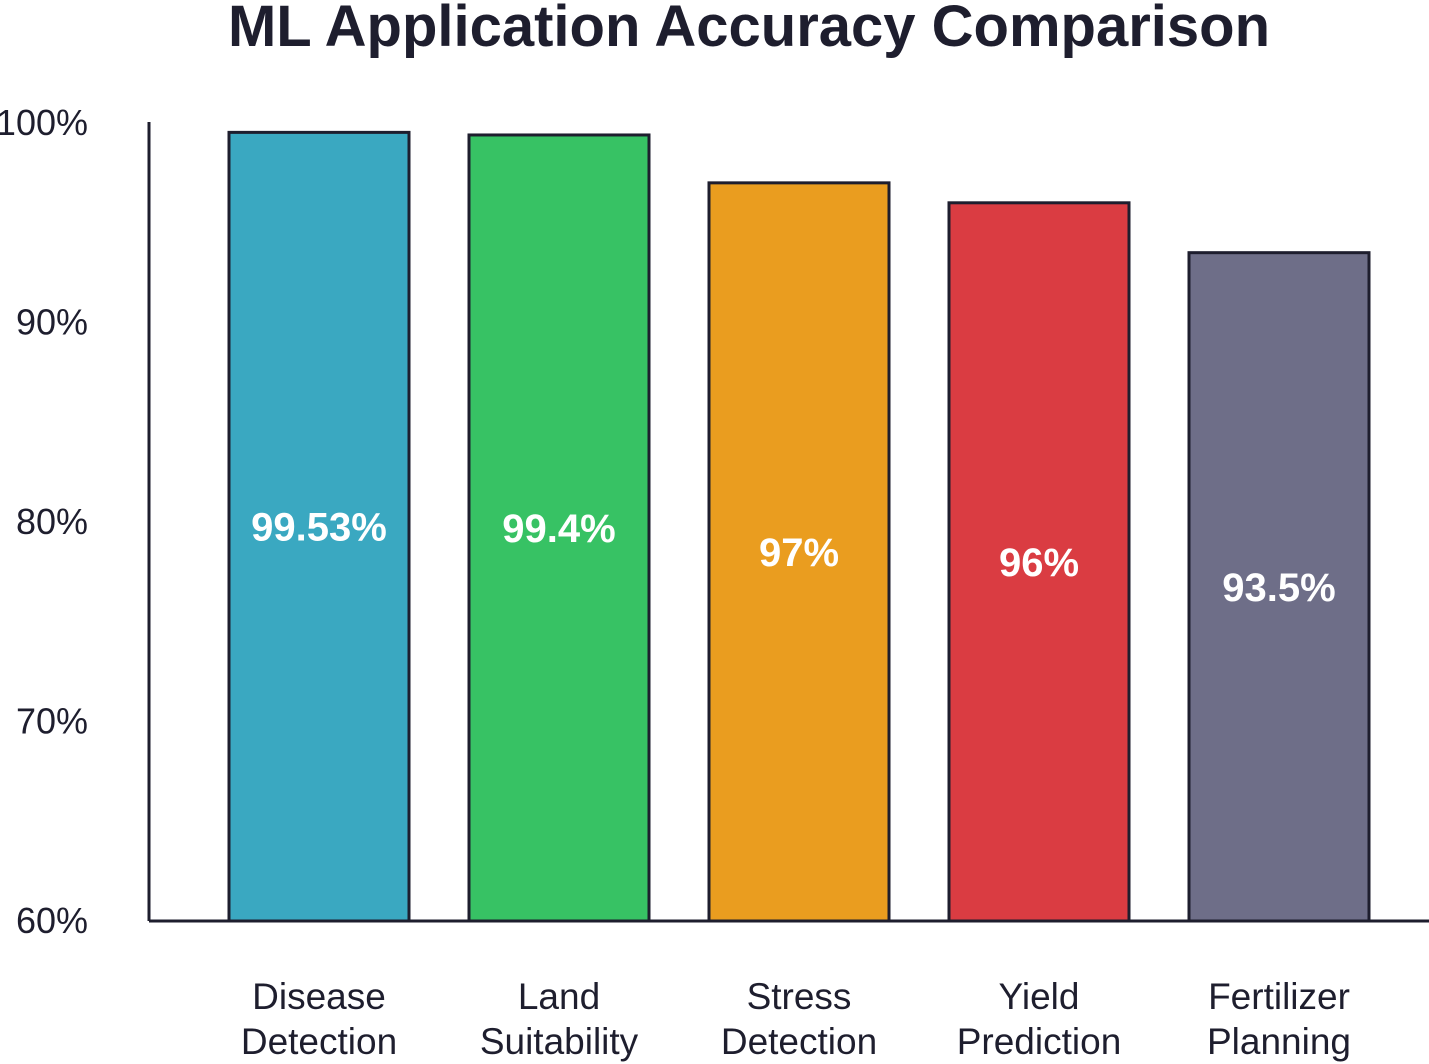 Image resolution: width=1429 pixels, height=1064 pixels. What do you see at coordinates (1279, 1041) in the screenshot?
I see `x-tick-label: Planning` at bounding box center [1279, 1041].